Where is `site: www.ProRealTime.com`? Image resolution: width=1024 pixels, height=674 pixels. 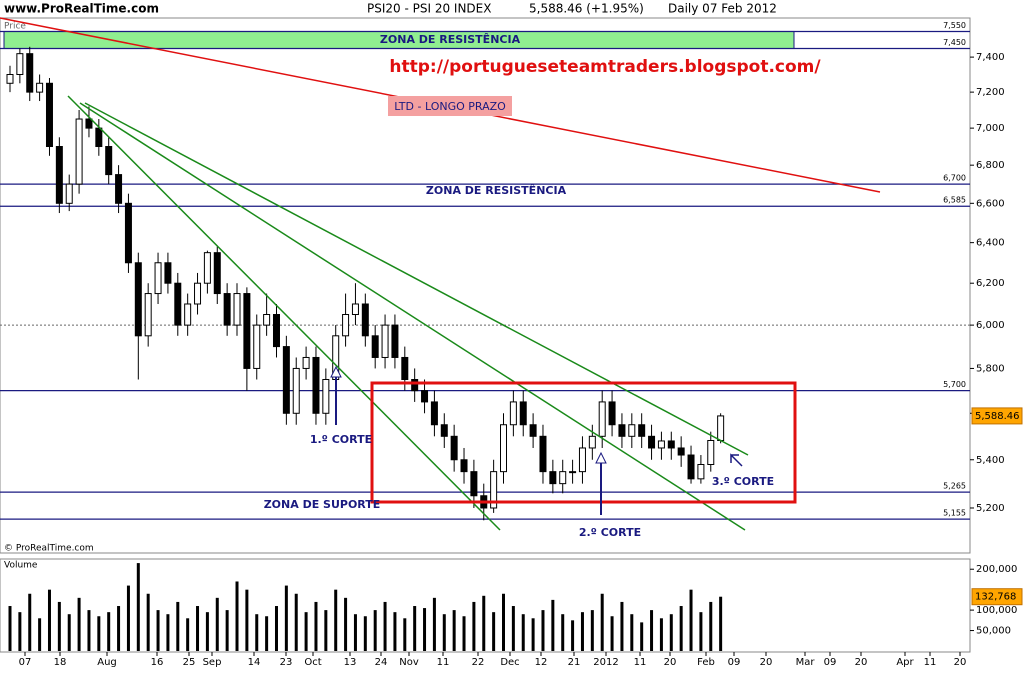 site: www.ProRealTime.com is located at coordinates (81, 9).